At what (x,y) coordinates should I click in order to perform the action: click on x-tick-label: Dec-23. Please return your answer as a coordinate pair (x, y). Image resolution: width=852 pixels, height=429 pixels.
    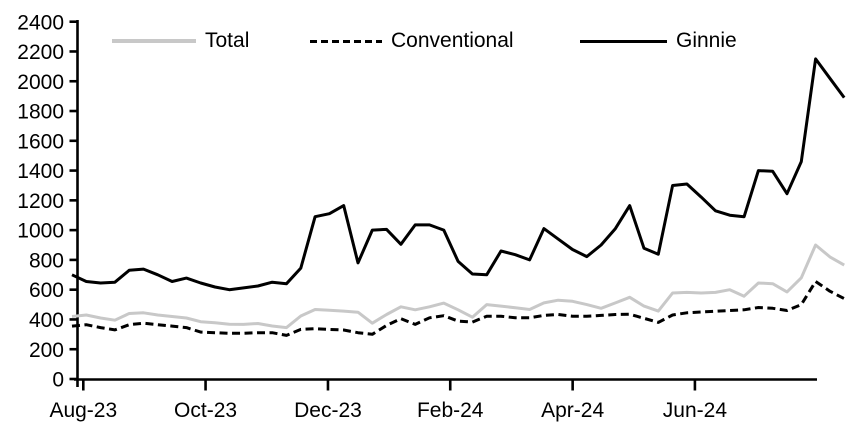
    Looking at the image, I should click on (328, 410).